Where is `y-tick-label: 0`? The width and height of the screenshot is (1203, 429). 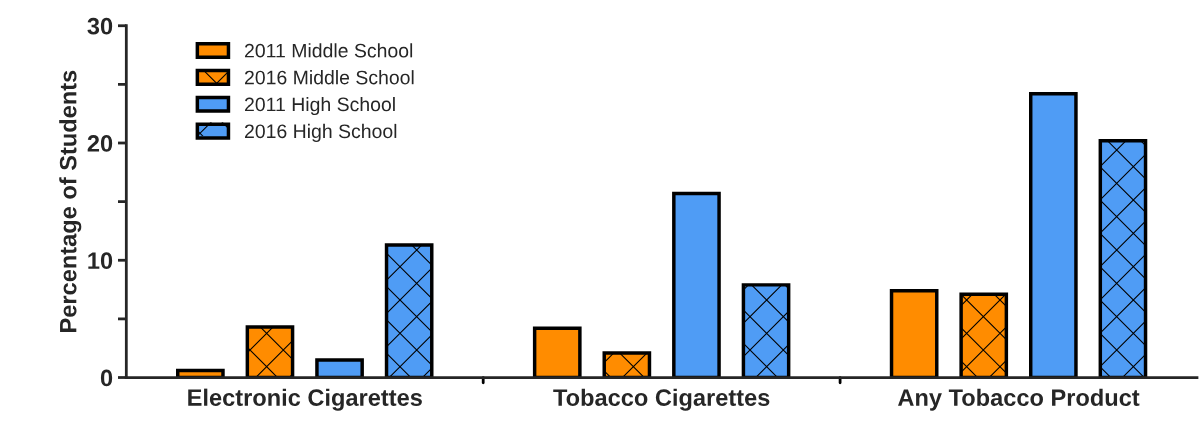
y-tick-label: 0 is located at coordinates (106, 378).